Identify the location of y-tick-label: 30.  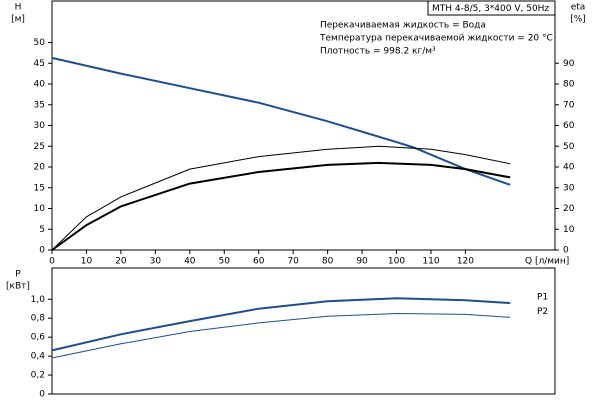
(40, 126).